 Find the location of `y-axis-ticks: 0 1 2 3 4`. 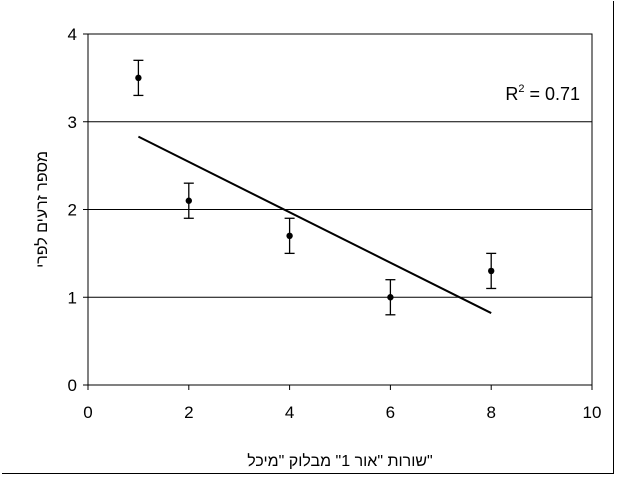

y-axis-ticks: 0 1 2 3 4 is located at coordinates (78, 210).